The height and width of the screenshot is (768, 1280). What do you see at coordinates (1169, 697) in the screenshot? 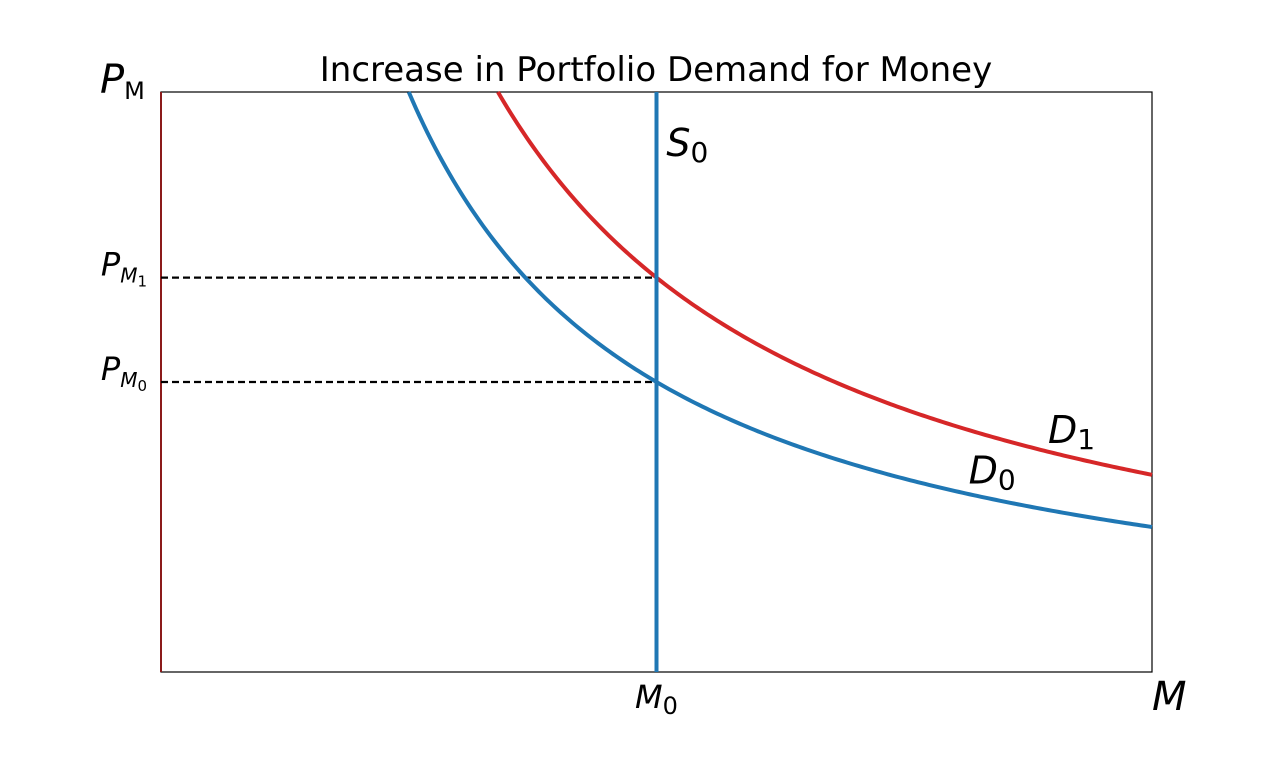
I see `x-axis-label: M` at bounding box center [1169, 697].